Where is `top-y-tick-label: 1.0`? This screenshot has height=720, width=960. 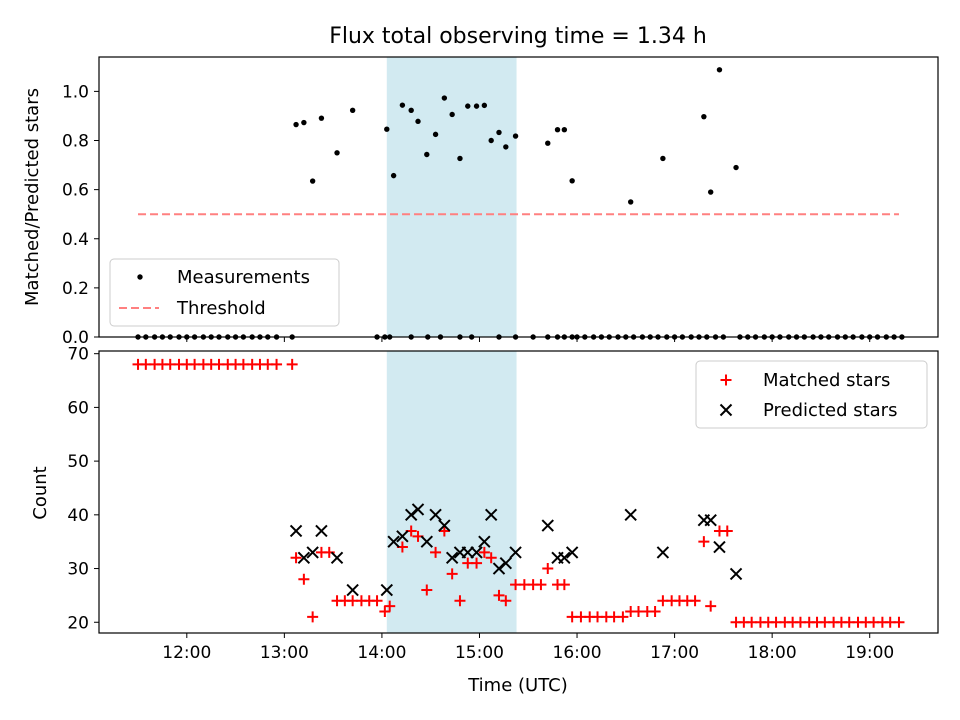
top-y-tick-label: 1.0 is located at coordinates (75, 92).